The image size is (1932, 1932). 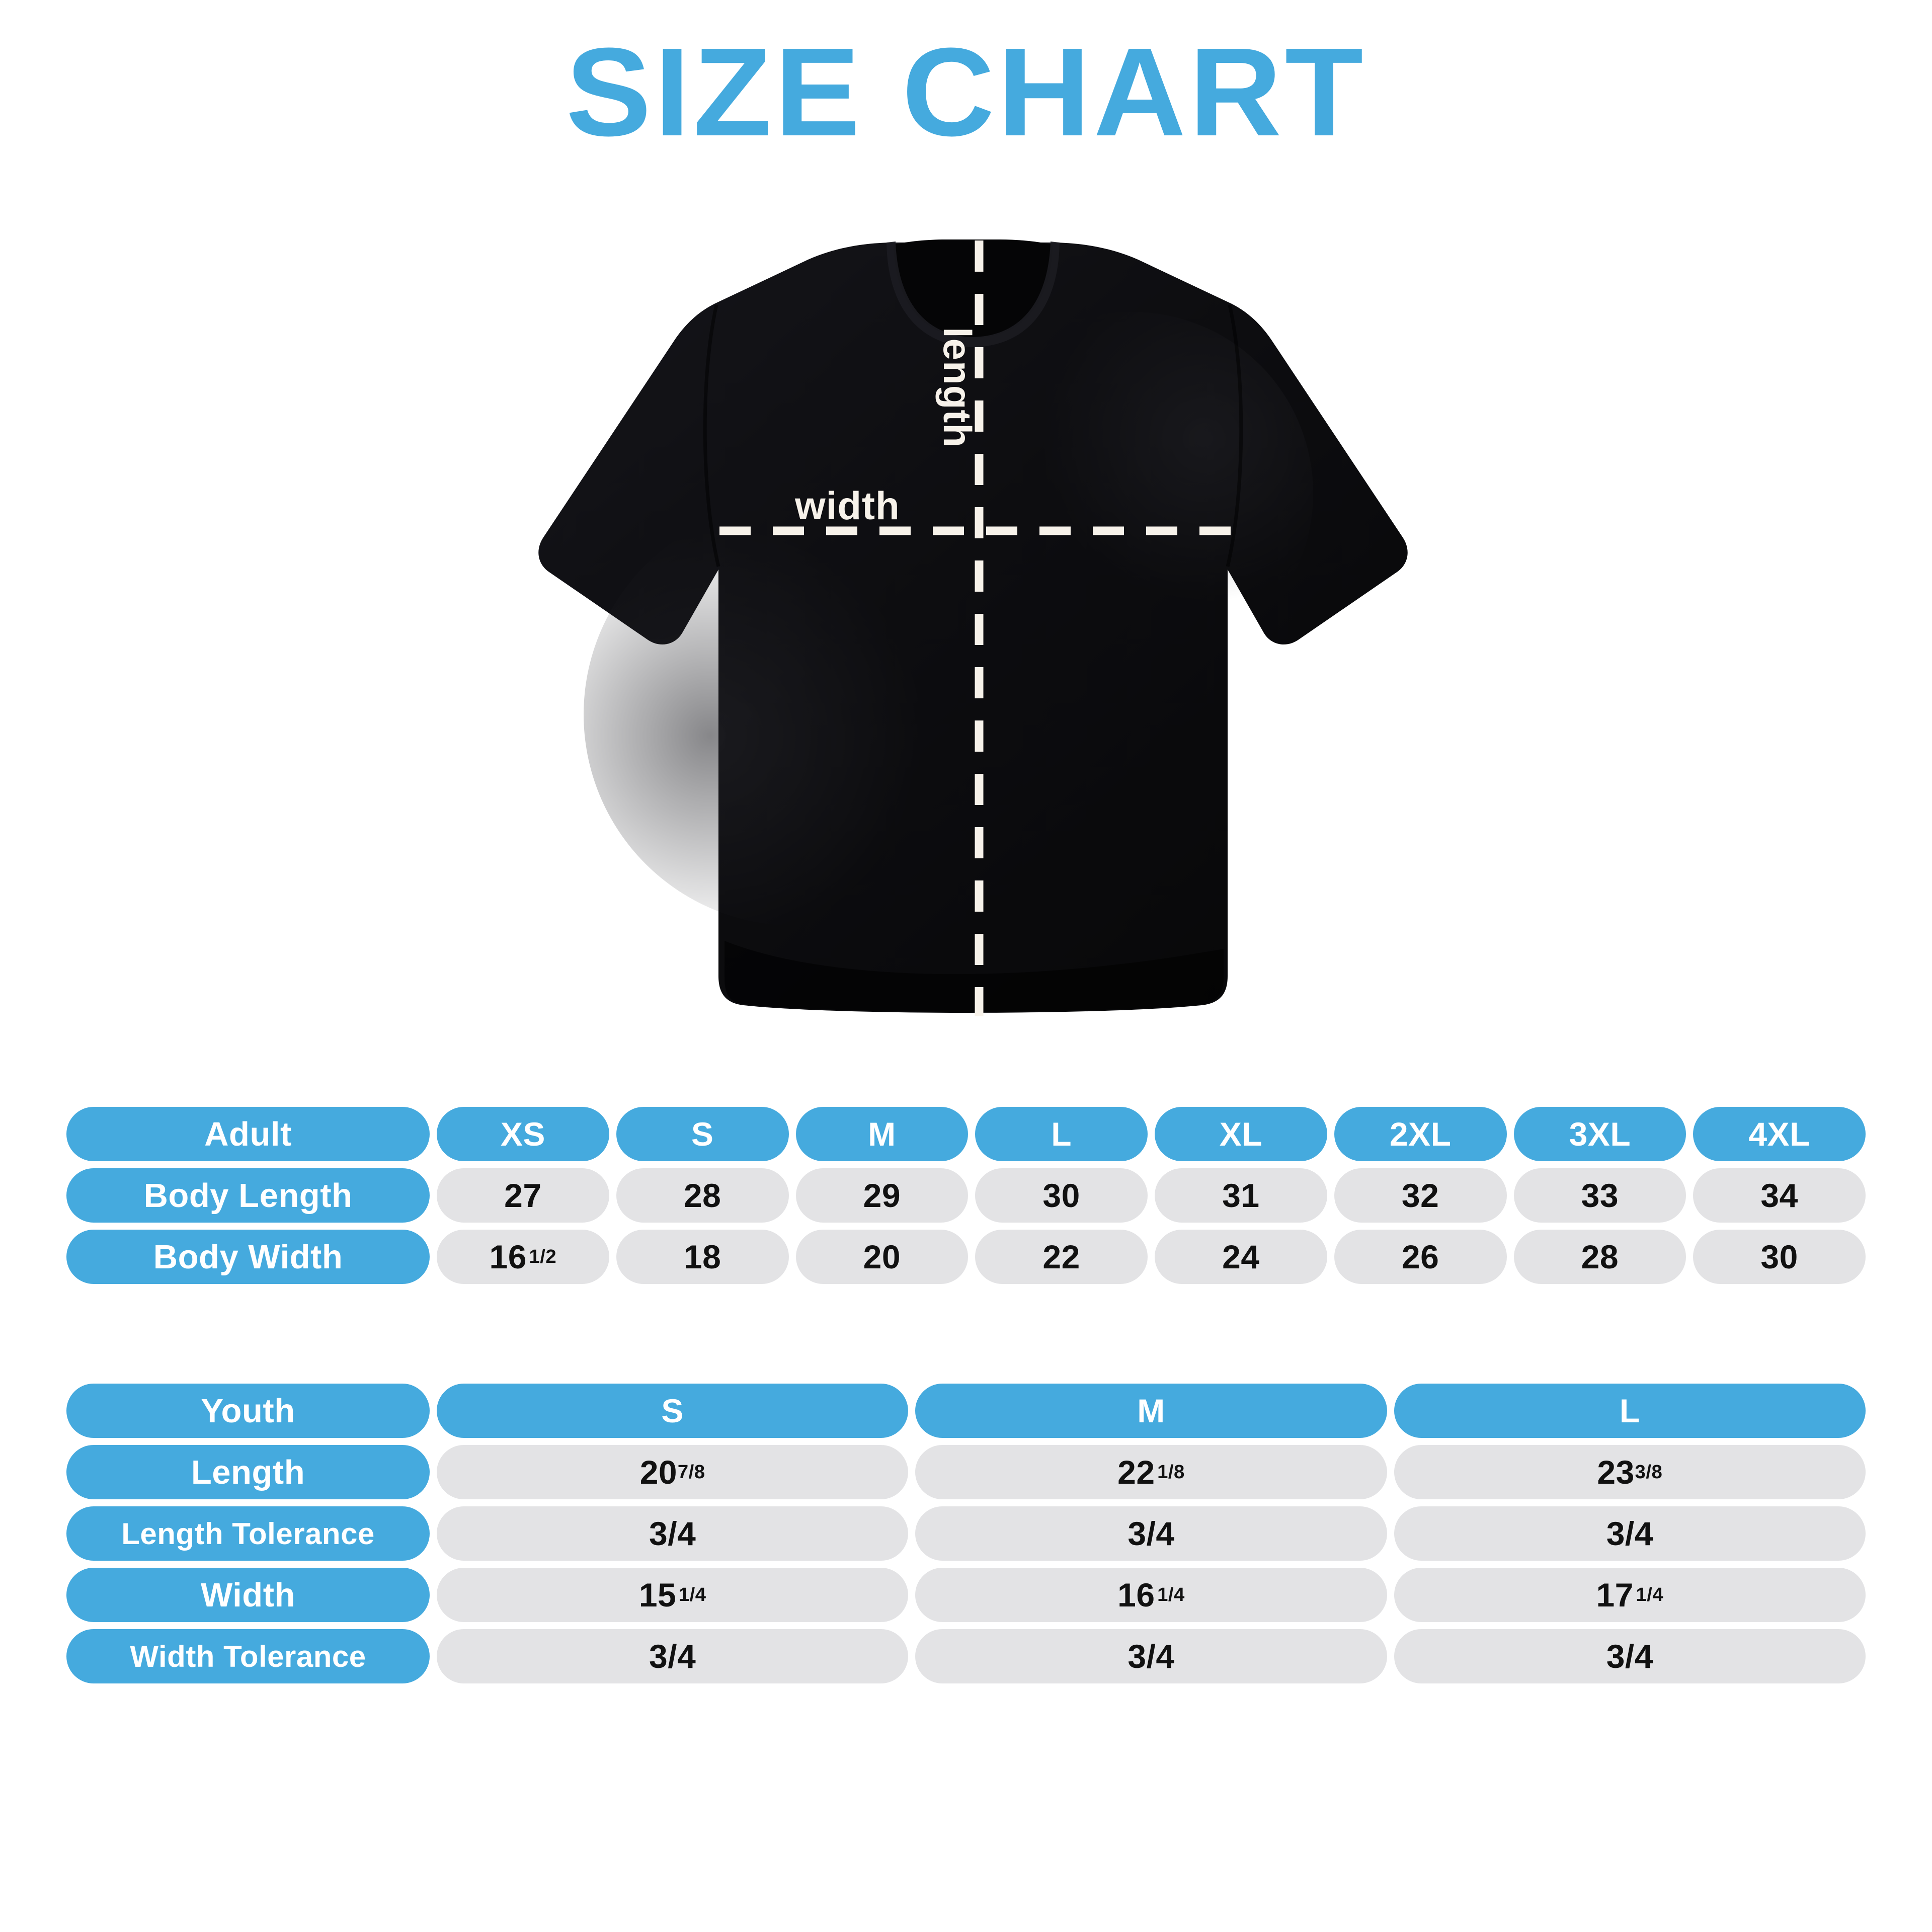 I want to click on table-cell: 15 1/4, so click(x=673, y=1595).